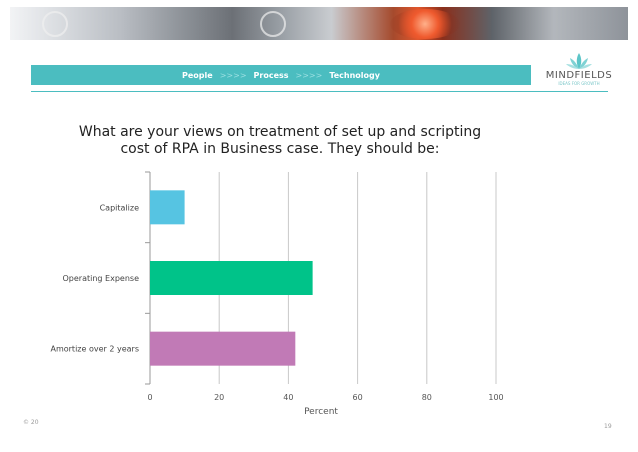  Describe the element at coordinates (425, 24) in the screenshot. I see `banner-glow-shape` at that location.